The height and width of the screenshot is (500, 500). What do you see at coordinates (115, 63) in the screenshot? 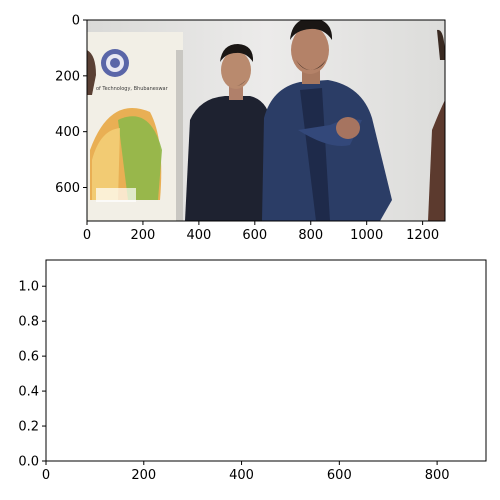
I see `institute-seal-icon` at bounding box center [115, 63].